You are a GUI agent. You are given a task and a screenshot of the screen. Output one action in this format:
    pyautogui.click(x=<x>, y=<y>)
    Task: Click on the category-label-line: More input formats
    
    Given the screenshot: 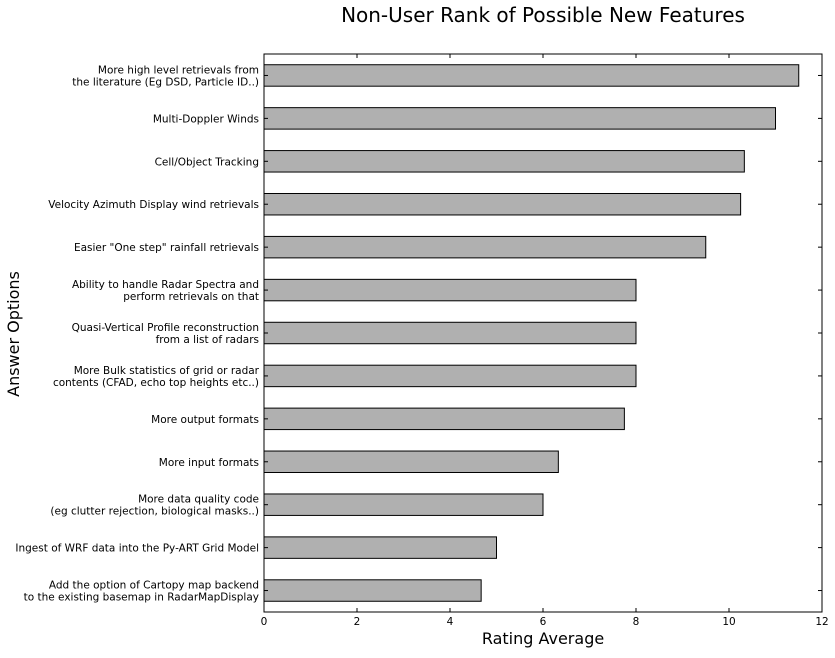 What is the action you would take?
    pyautogui.click(x=209, y=463)
    